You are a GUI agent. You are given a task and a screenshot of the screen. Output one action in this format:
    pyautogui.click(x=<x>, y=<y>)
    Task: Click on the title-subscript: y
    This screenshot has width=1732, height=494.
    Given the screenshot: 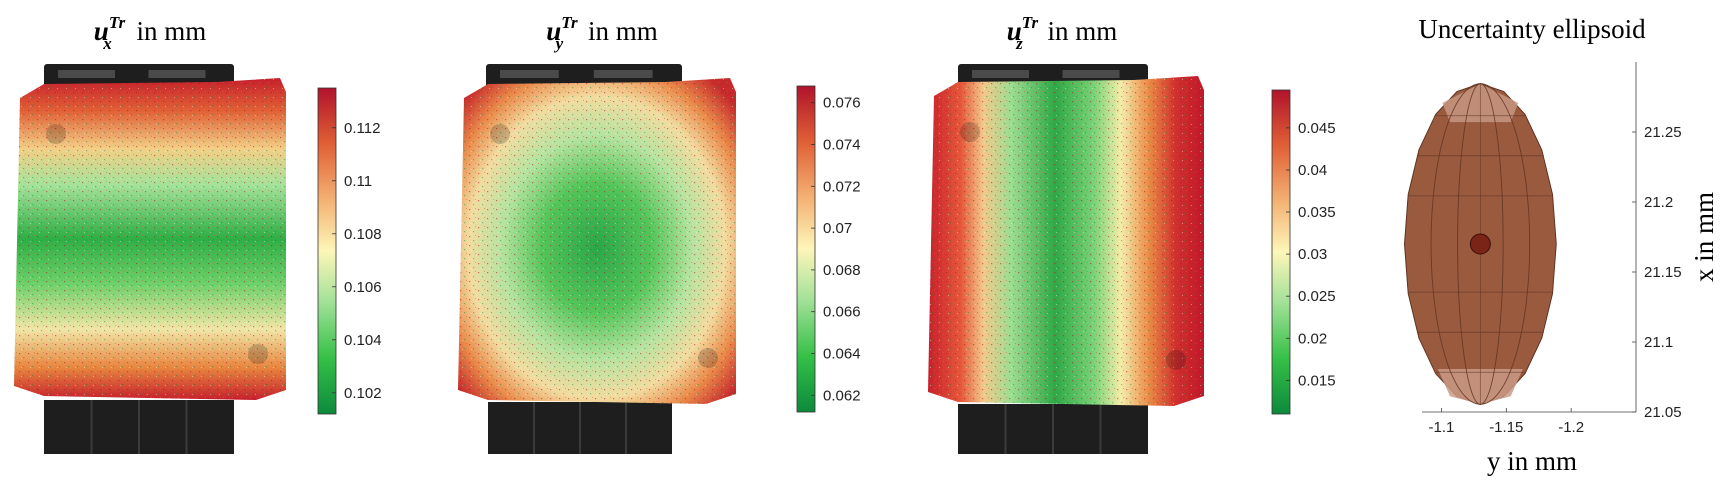 What is the action you would take?
    pyautogui.click(x=559, y=43)
    